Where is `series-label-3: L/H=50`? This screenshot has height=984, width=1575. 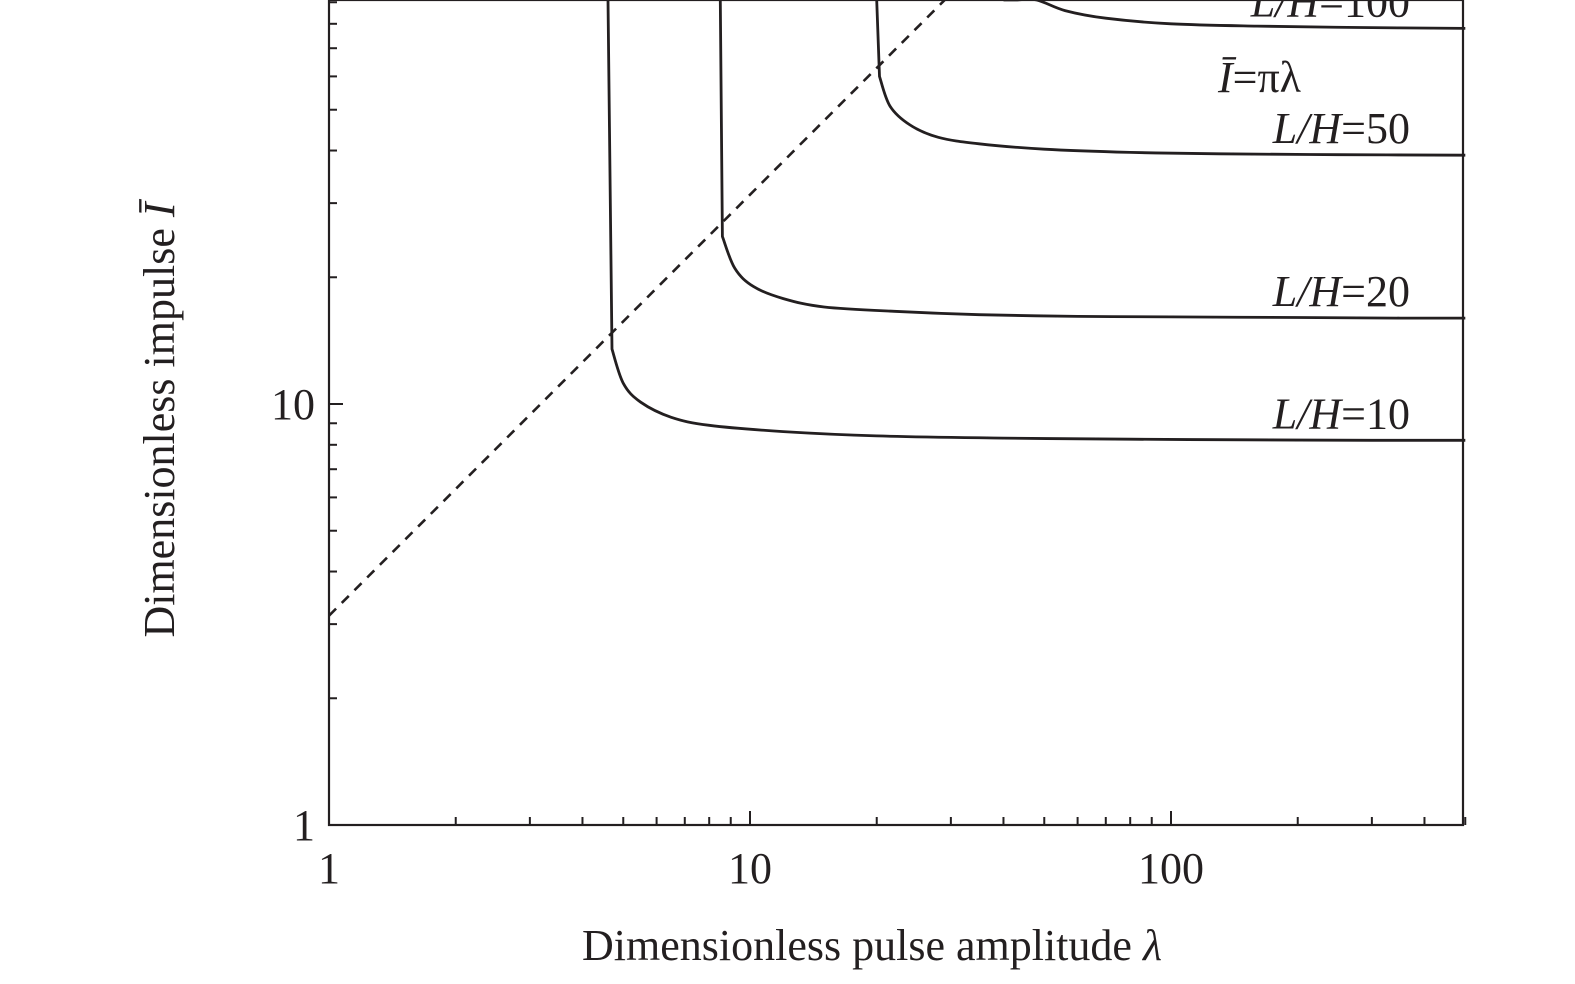
series-label-3: L/H=50 is located at coordinates (1341, 128).